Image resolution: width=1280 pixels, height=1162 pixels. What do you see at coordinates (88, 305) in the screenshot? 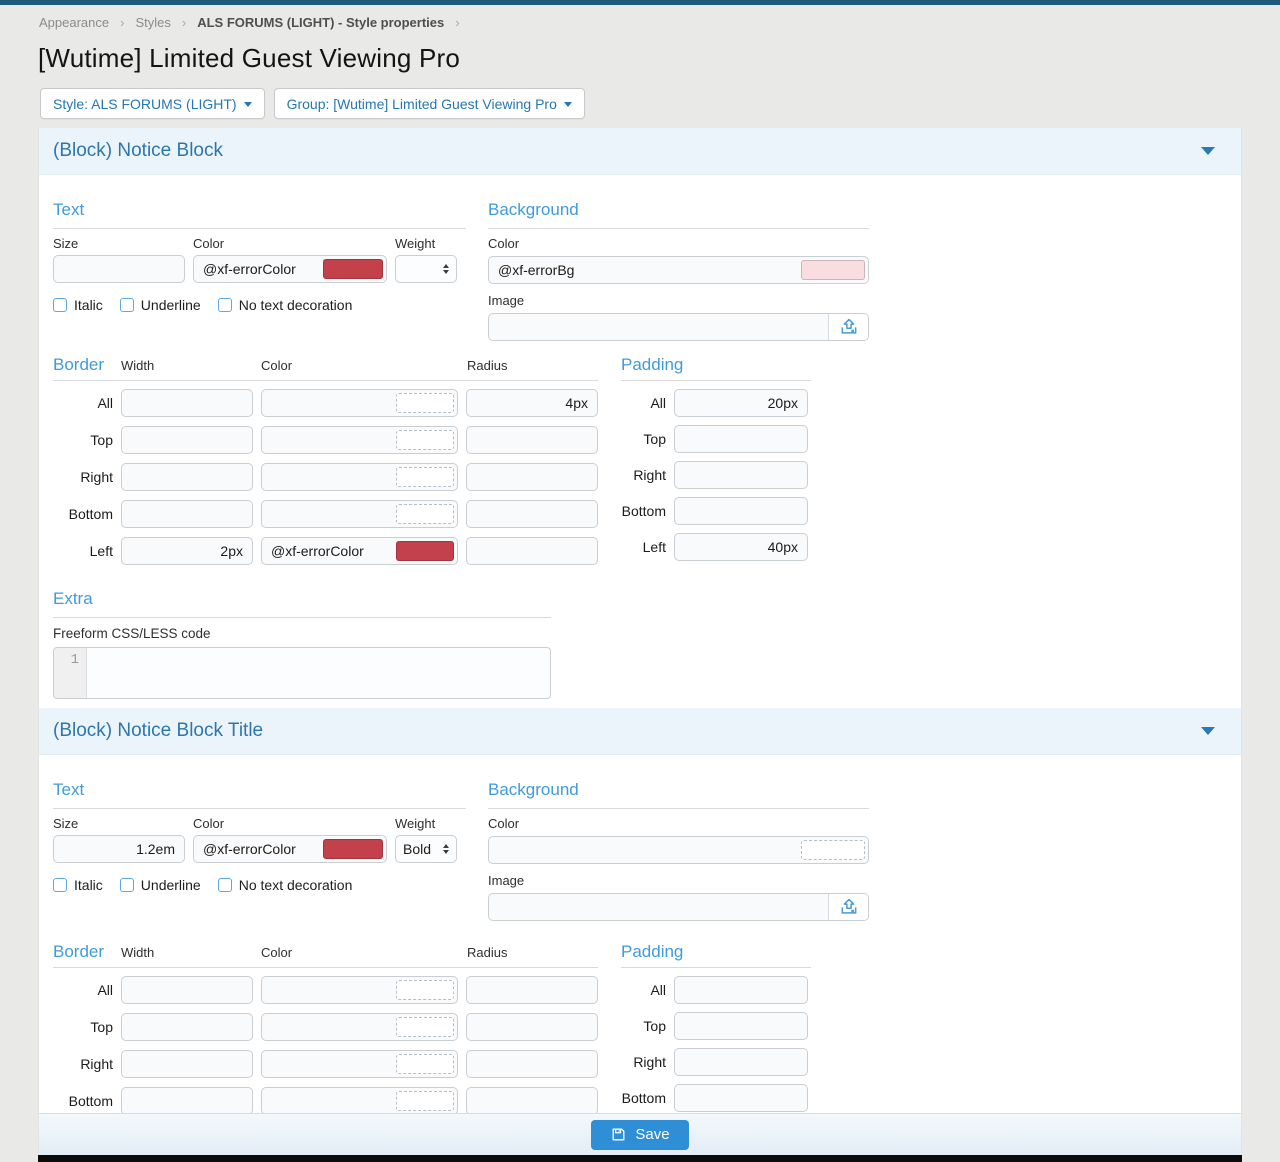
I see `italic-label: Italic` at bounding box center [88, 305].